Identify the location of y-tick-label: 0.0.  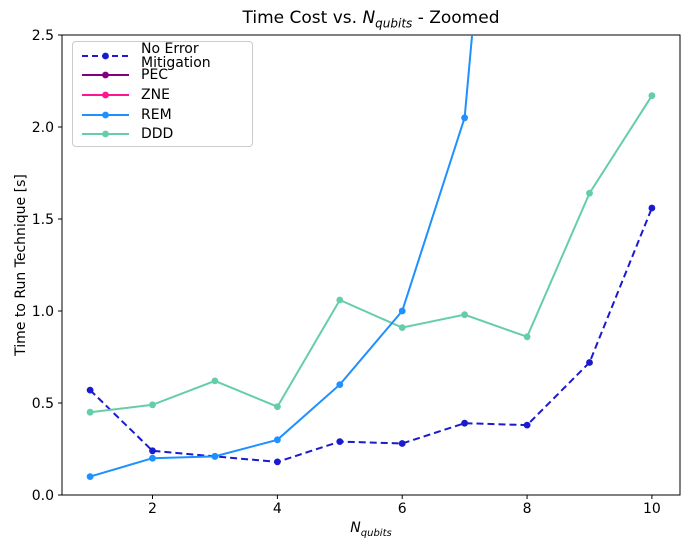
(43, 496).